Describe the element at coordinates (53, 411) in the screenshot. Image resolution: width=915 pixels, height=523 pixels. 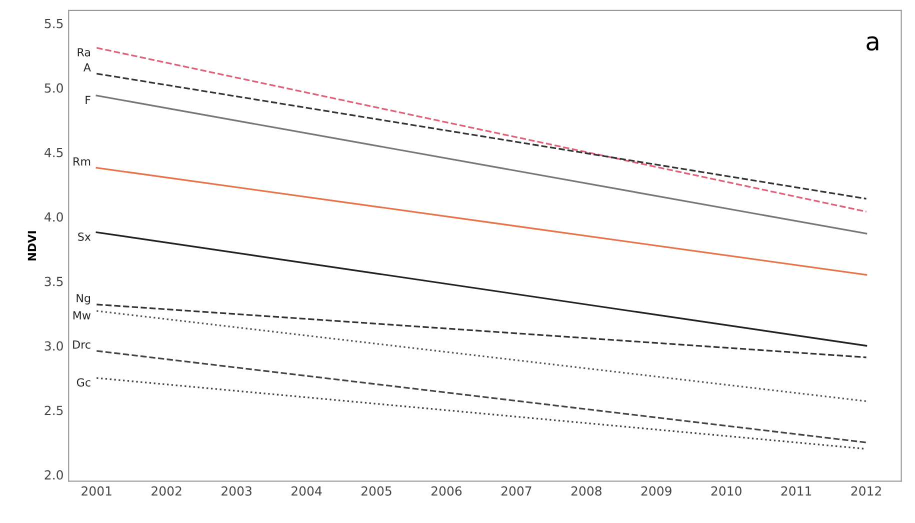
I see `y-tick-label: 2.5` at that location.